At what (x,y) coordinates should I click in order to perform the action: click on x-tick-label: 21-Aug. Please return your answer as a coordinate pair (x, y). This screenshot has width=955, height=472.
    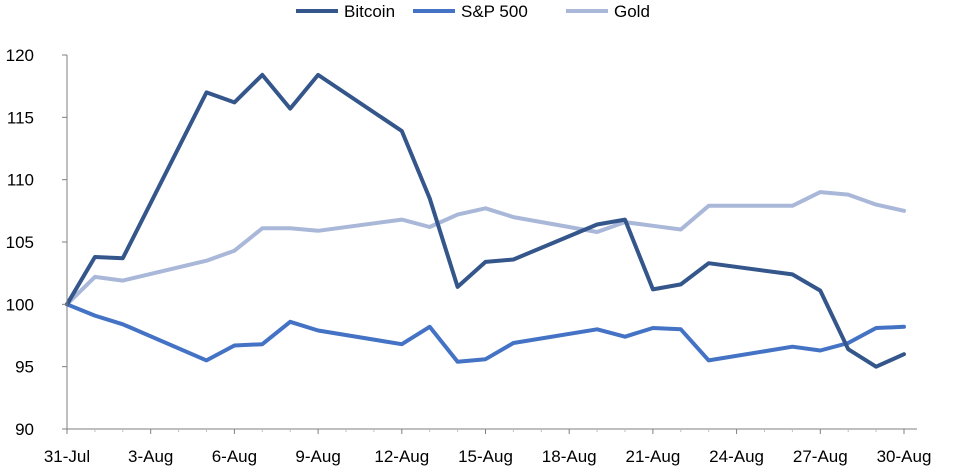
    Looking at the image, I should click on (652, 456).